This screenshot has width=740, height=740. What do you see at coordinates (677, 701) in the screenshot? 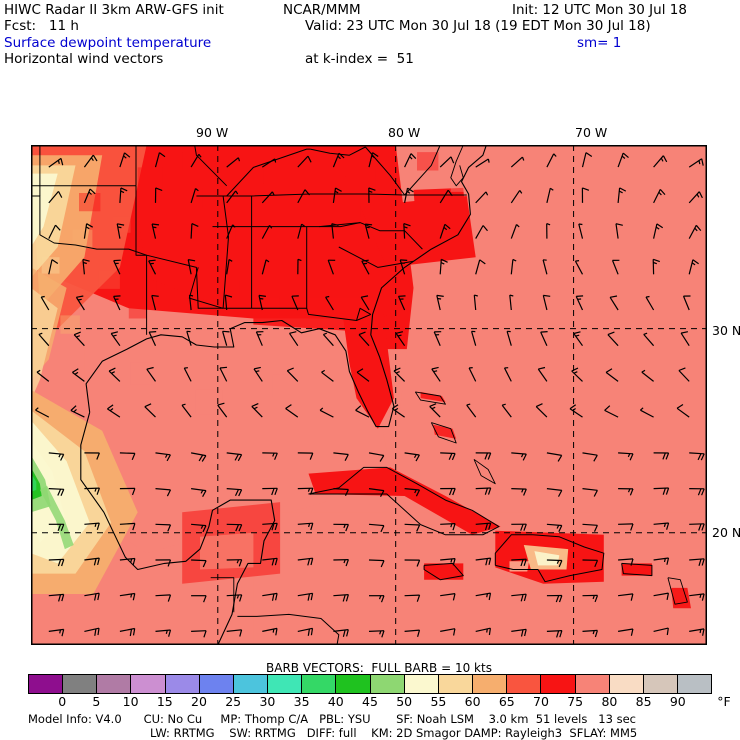
I see `colorbar-tick-90: 90` at bounding box center [677, 701].